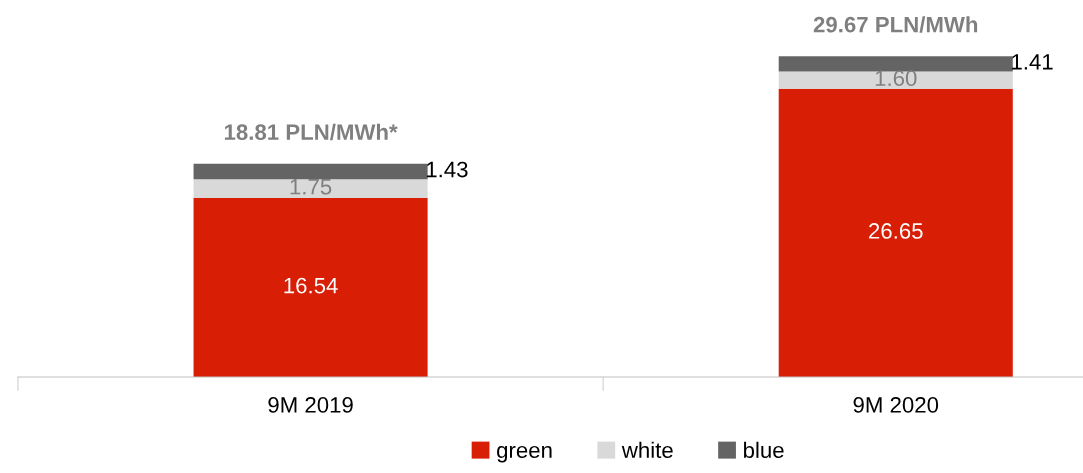 The width and height of the screenshot is (1083, 473). Describe the element at coordinates (447, 169) in the screenshot. I see `data-label: 1.43` at that location.